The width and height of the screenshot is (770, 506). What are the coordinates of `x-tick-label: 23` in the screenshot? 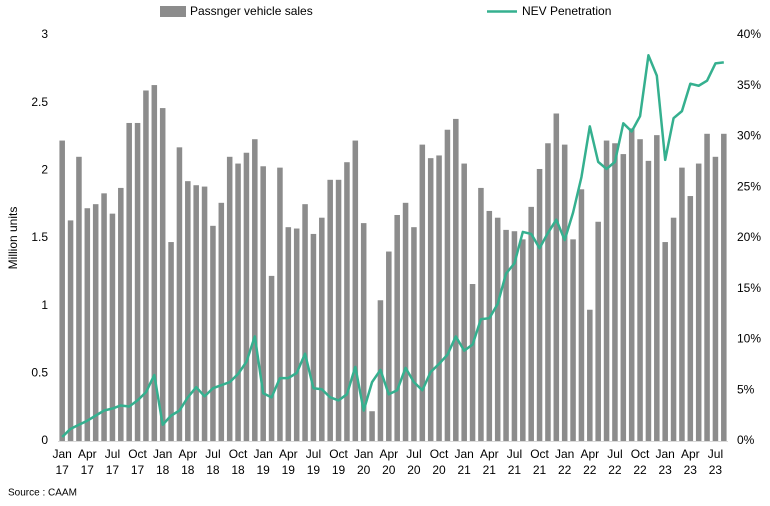 It's located at (716, 470).